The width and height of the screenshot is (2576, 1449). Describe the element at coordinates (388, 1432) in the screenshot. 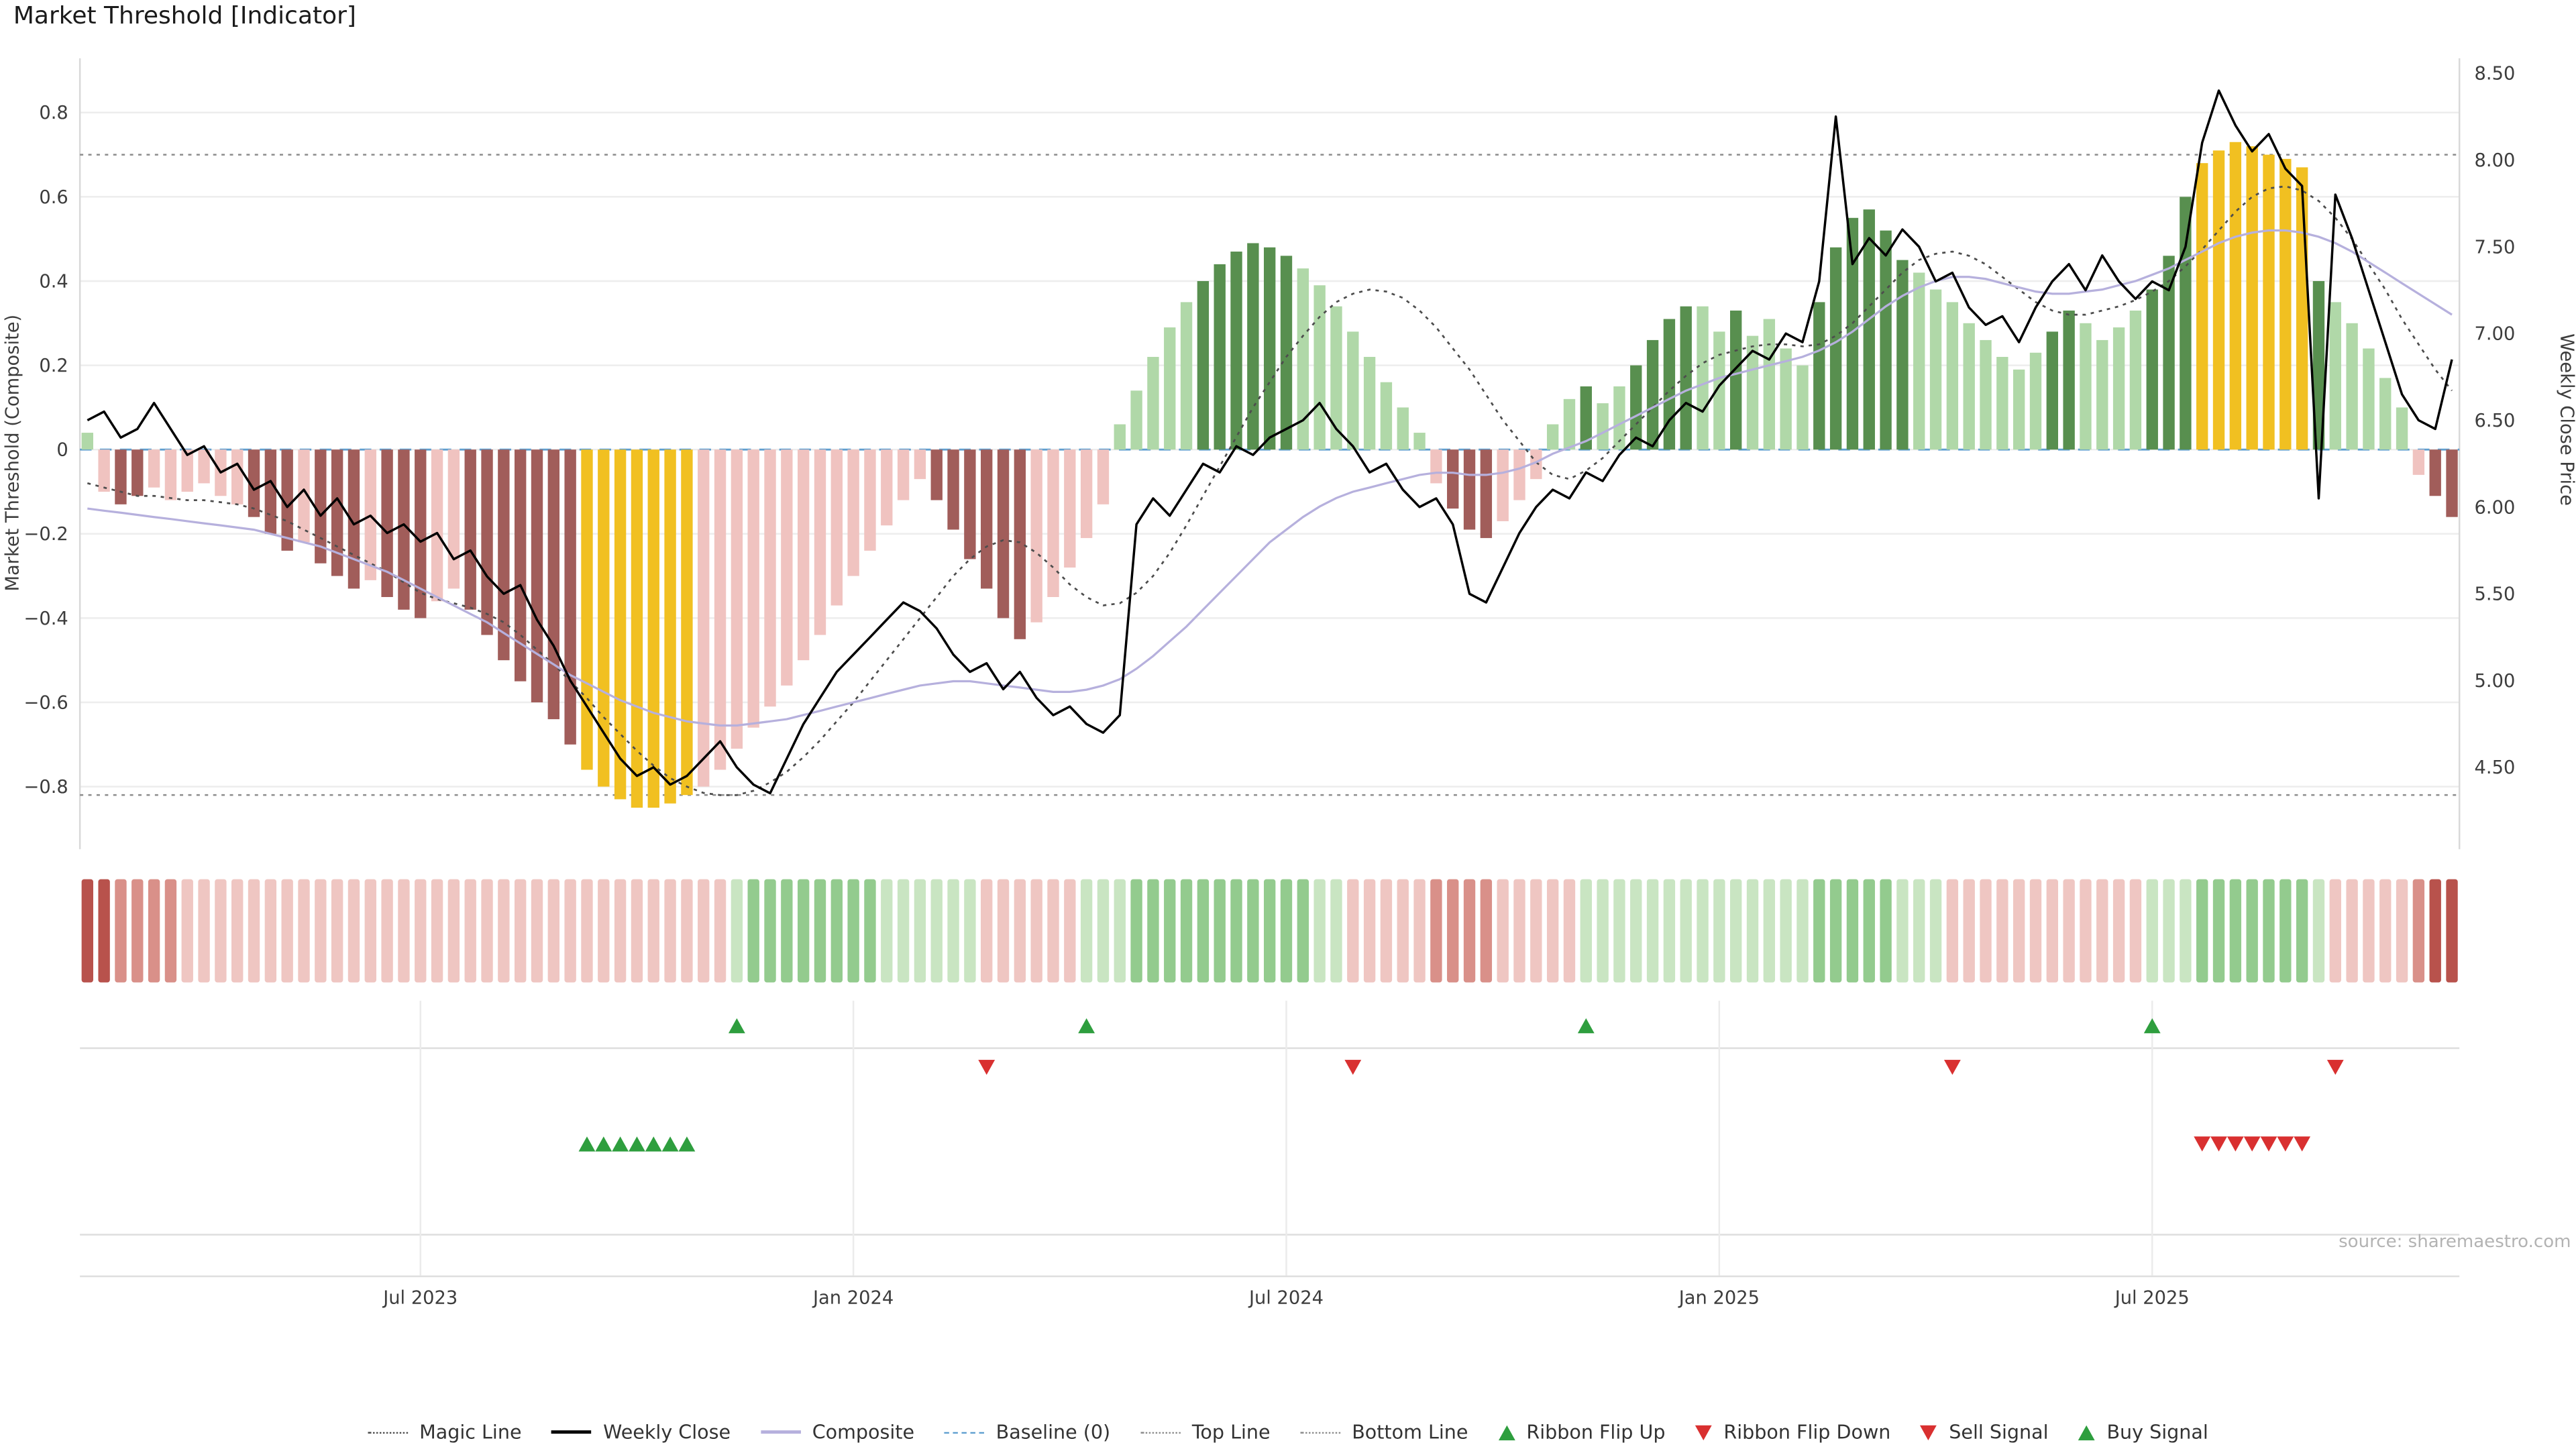

I see `legend-line-swatch` at that location.